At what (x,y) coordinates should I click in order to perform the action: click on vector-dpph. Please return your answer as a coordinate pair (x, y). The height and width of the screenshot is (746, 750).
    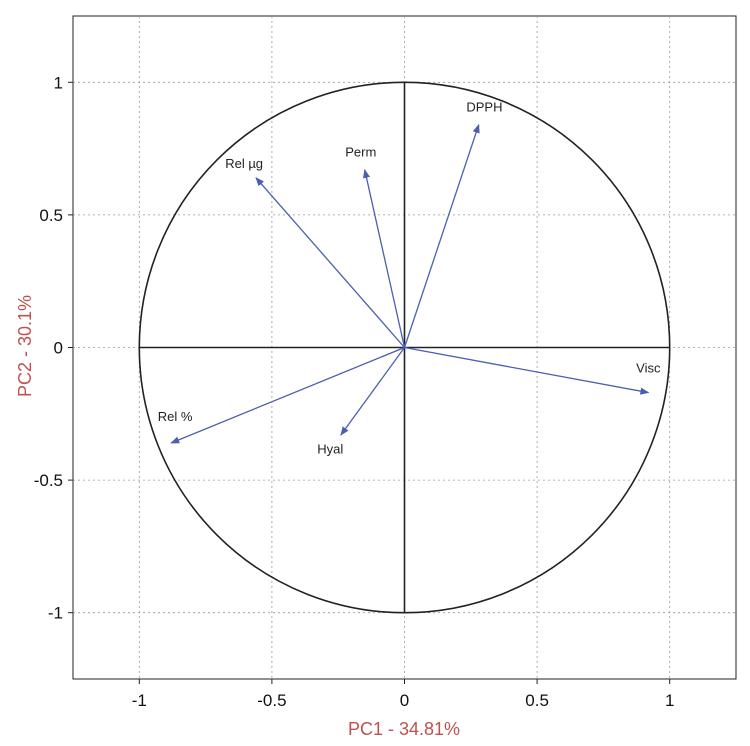
    Looking at the image, I should click on (441, 235).